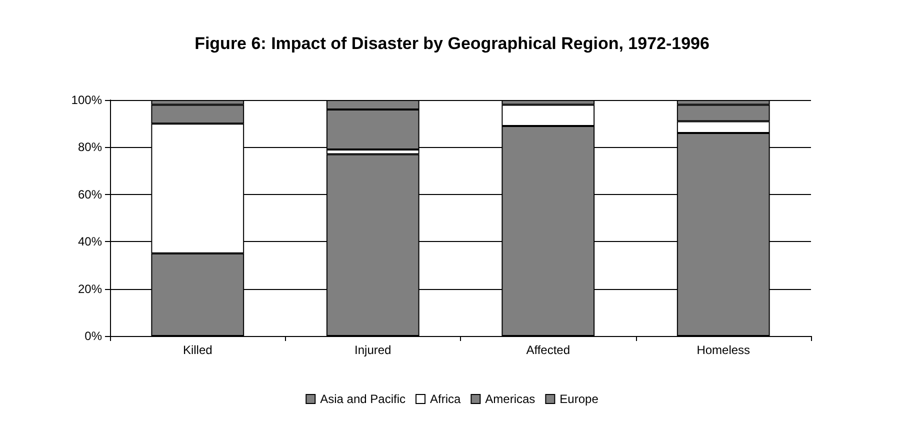 Image resolution: width=904 pixels, height=426 pixels. What do you see at coordinates (373, 350) in the screenshot?
I see `x-tick-label: Injured` at bounding box center [373, 350].